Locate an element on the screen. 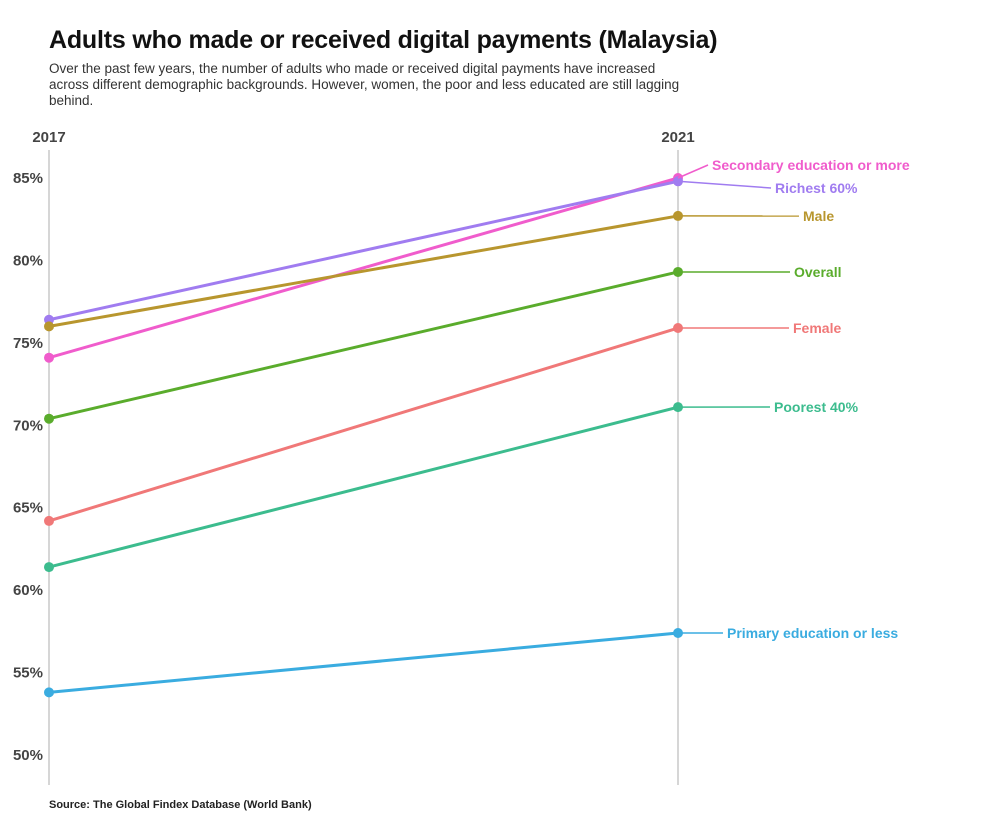 The width and height of the screenshot is (1000, 832). y-tick-label: 65% is located at coordinates (28, 508).